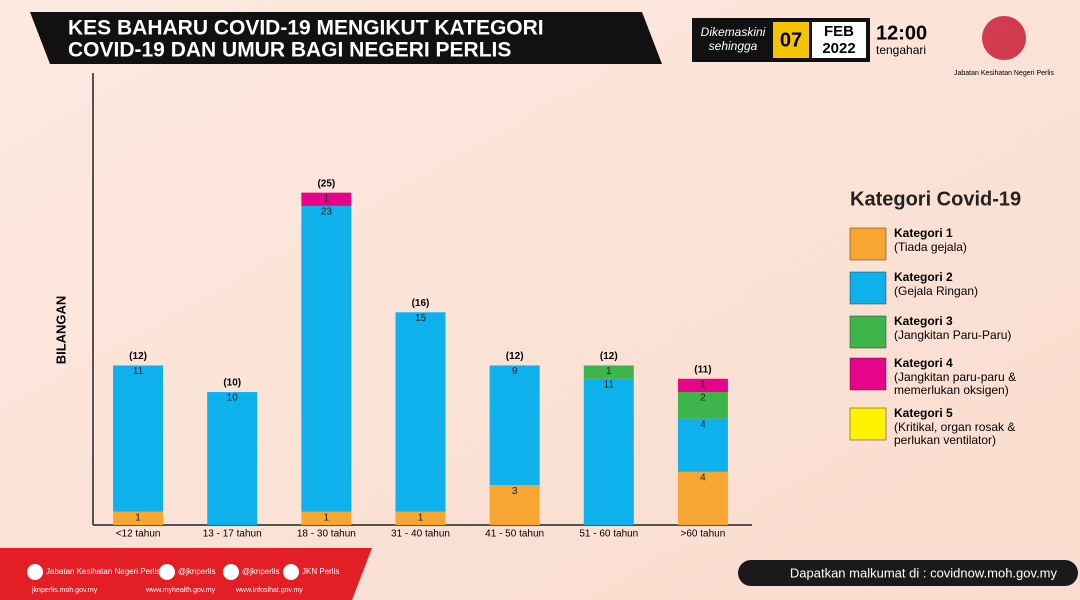 This screenshot has height=600, width=1080. Describe the element at coordinates (923, 363) in the screenshot. I see `legend-label: Kategori 4` at that location.